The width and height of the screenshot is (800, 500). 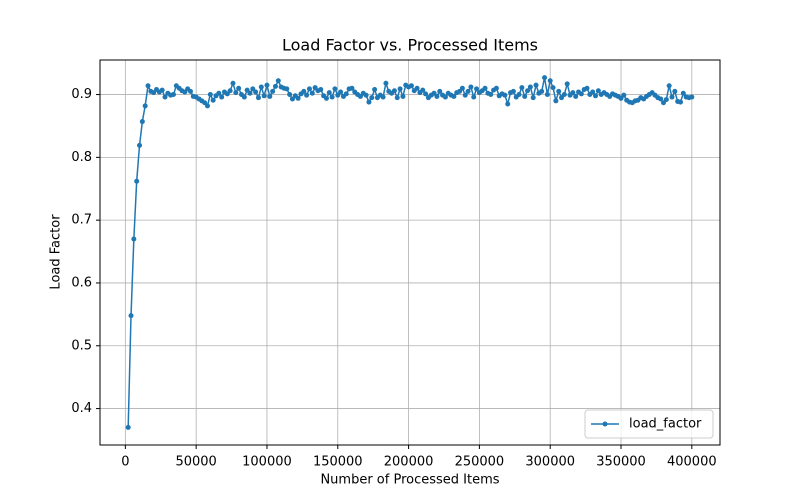 I want to click on x-tick-label: 100000, so click(x=267, y=462).